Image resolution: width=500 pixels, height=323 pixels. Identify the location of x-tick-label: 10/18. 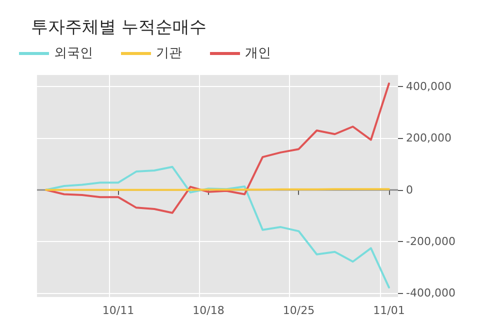
(208, 310).